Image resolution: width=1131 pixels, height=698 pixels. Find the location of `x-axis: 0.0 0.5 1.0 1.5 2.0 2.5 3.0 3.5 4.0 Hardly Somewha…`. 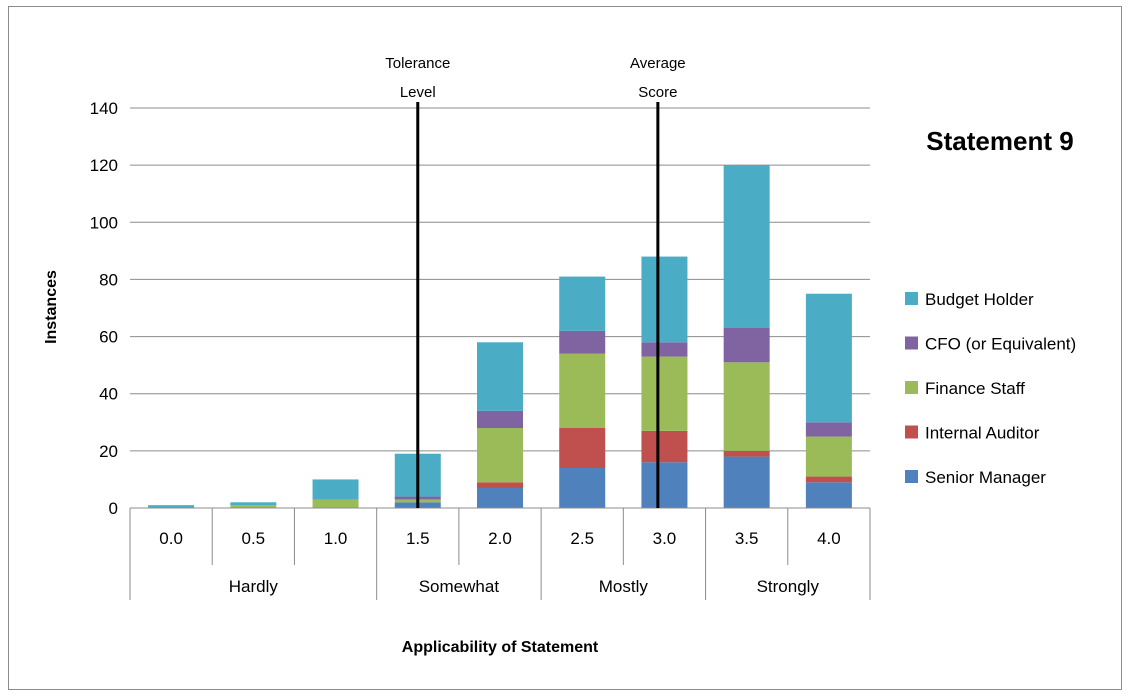

x-axis: 0.0 0.5 1.0 1.5 2.0 2.5 3.0 3.5 4.0 Hardly Somewha… is located at coordinates (500, 553).